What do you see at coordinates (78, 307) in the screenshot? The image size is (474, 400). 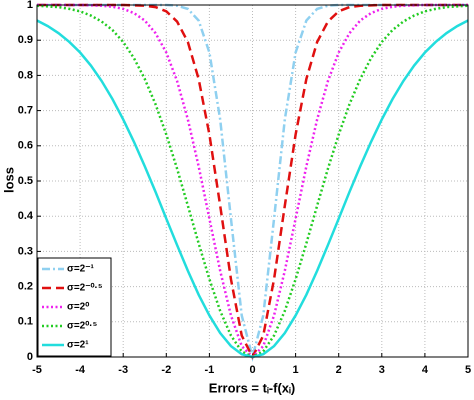 I see `legend-label: σ=2⁰` at bounding box center [78, 307].